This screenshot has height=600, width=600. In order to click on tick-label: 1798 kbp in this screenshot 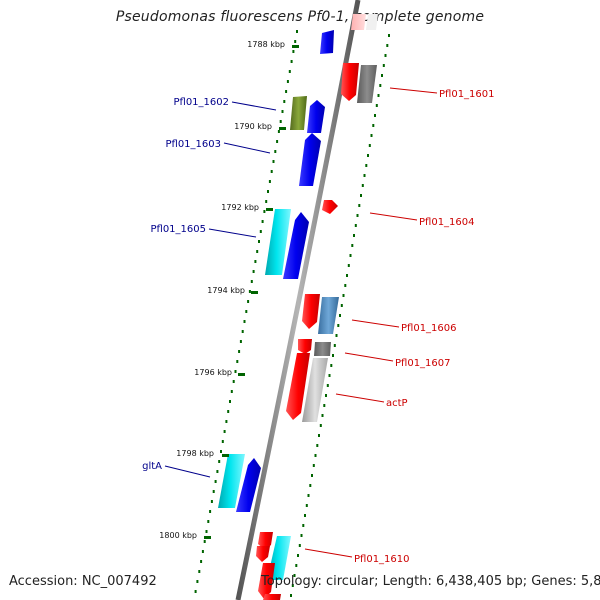, I will do `click(195, 453)`.